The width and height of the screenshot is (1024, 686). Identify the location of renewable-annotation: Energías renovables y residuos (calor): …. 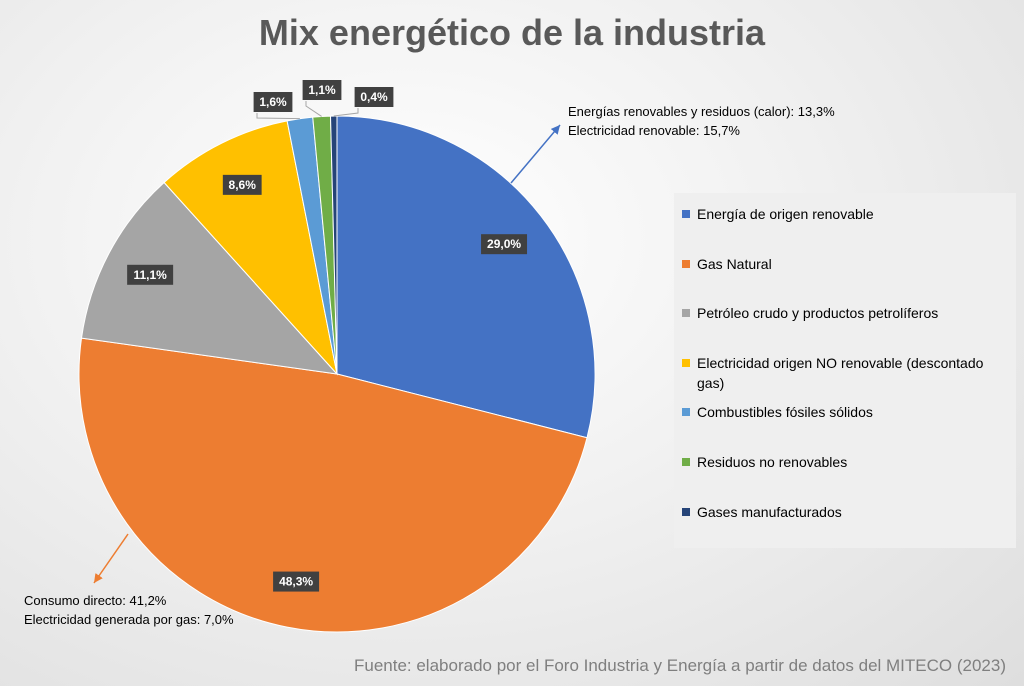
(701, 121).